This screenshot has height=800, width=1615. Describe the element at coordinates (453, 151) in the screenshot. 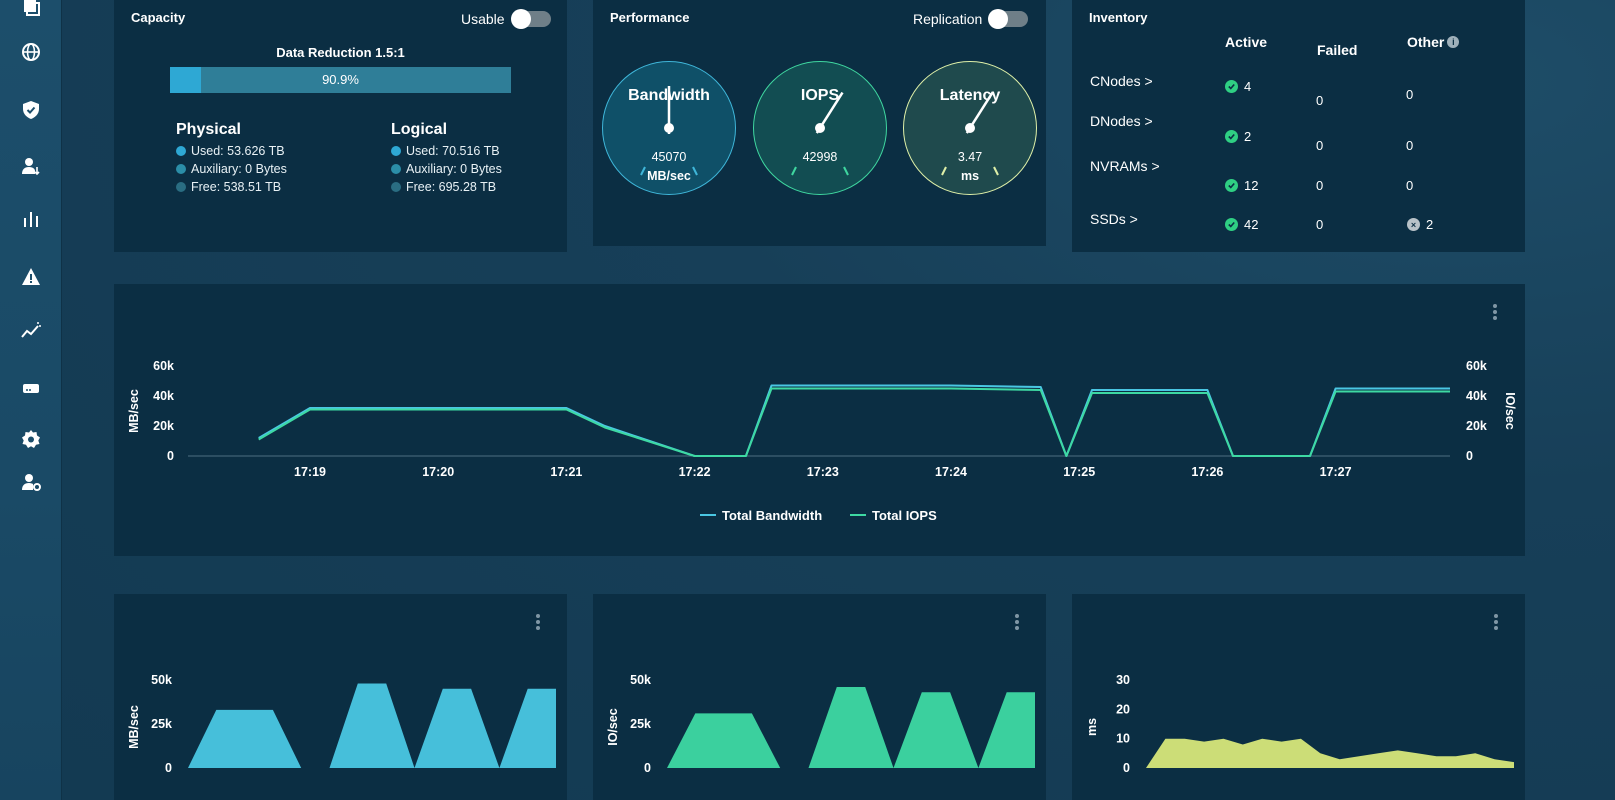

I see `logical-used: Used: 70.516 TB` at that location.